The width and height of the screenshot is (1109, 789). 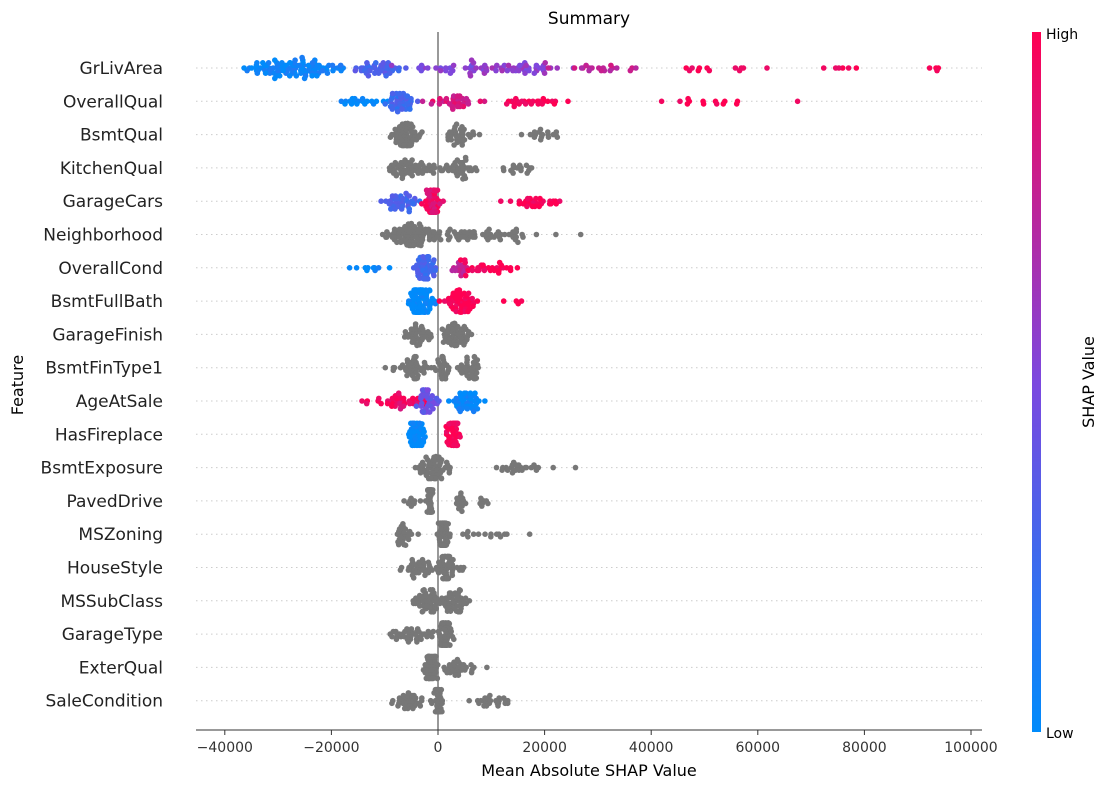 What do you see at coordinates (1060, 734) in the screenshot?
I see `colorbar-low-label: Low` at bounding box center [1060, 734].